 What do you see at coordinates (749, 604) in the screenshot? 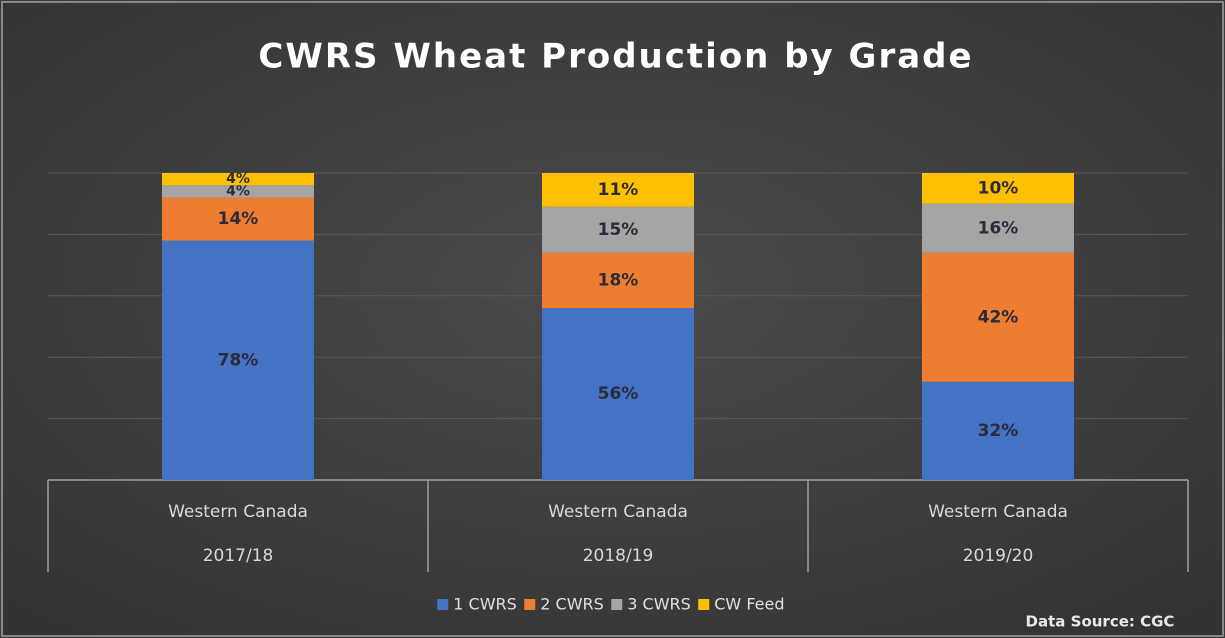
I see `legend-label: CW Feed` at bounding box center [749, 604].